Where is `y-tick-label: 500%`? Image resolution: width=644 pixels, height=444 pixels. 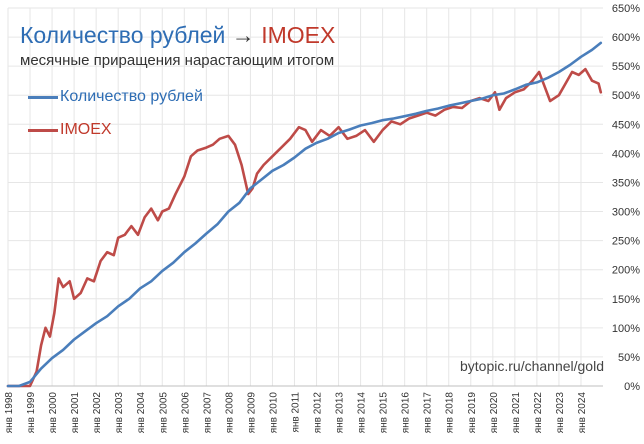
y-tick-label: 500% is located at coordinates (626, 96).